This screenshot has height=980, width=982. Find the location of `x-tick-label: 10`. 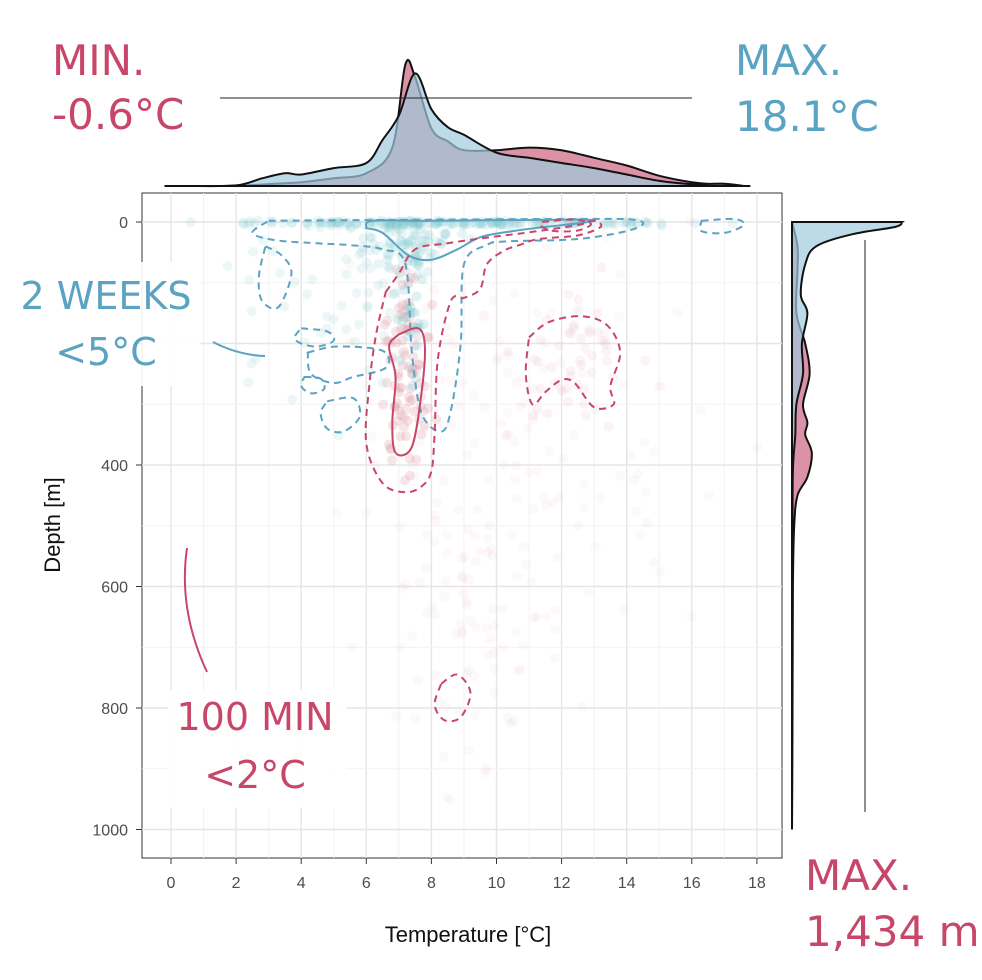

x-tick-label: 10 is located at coordinates (497, 883).